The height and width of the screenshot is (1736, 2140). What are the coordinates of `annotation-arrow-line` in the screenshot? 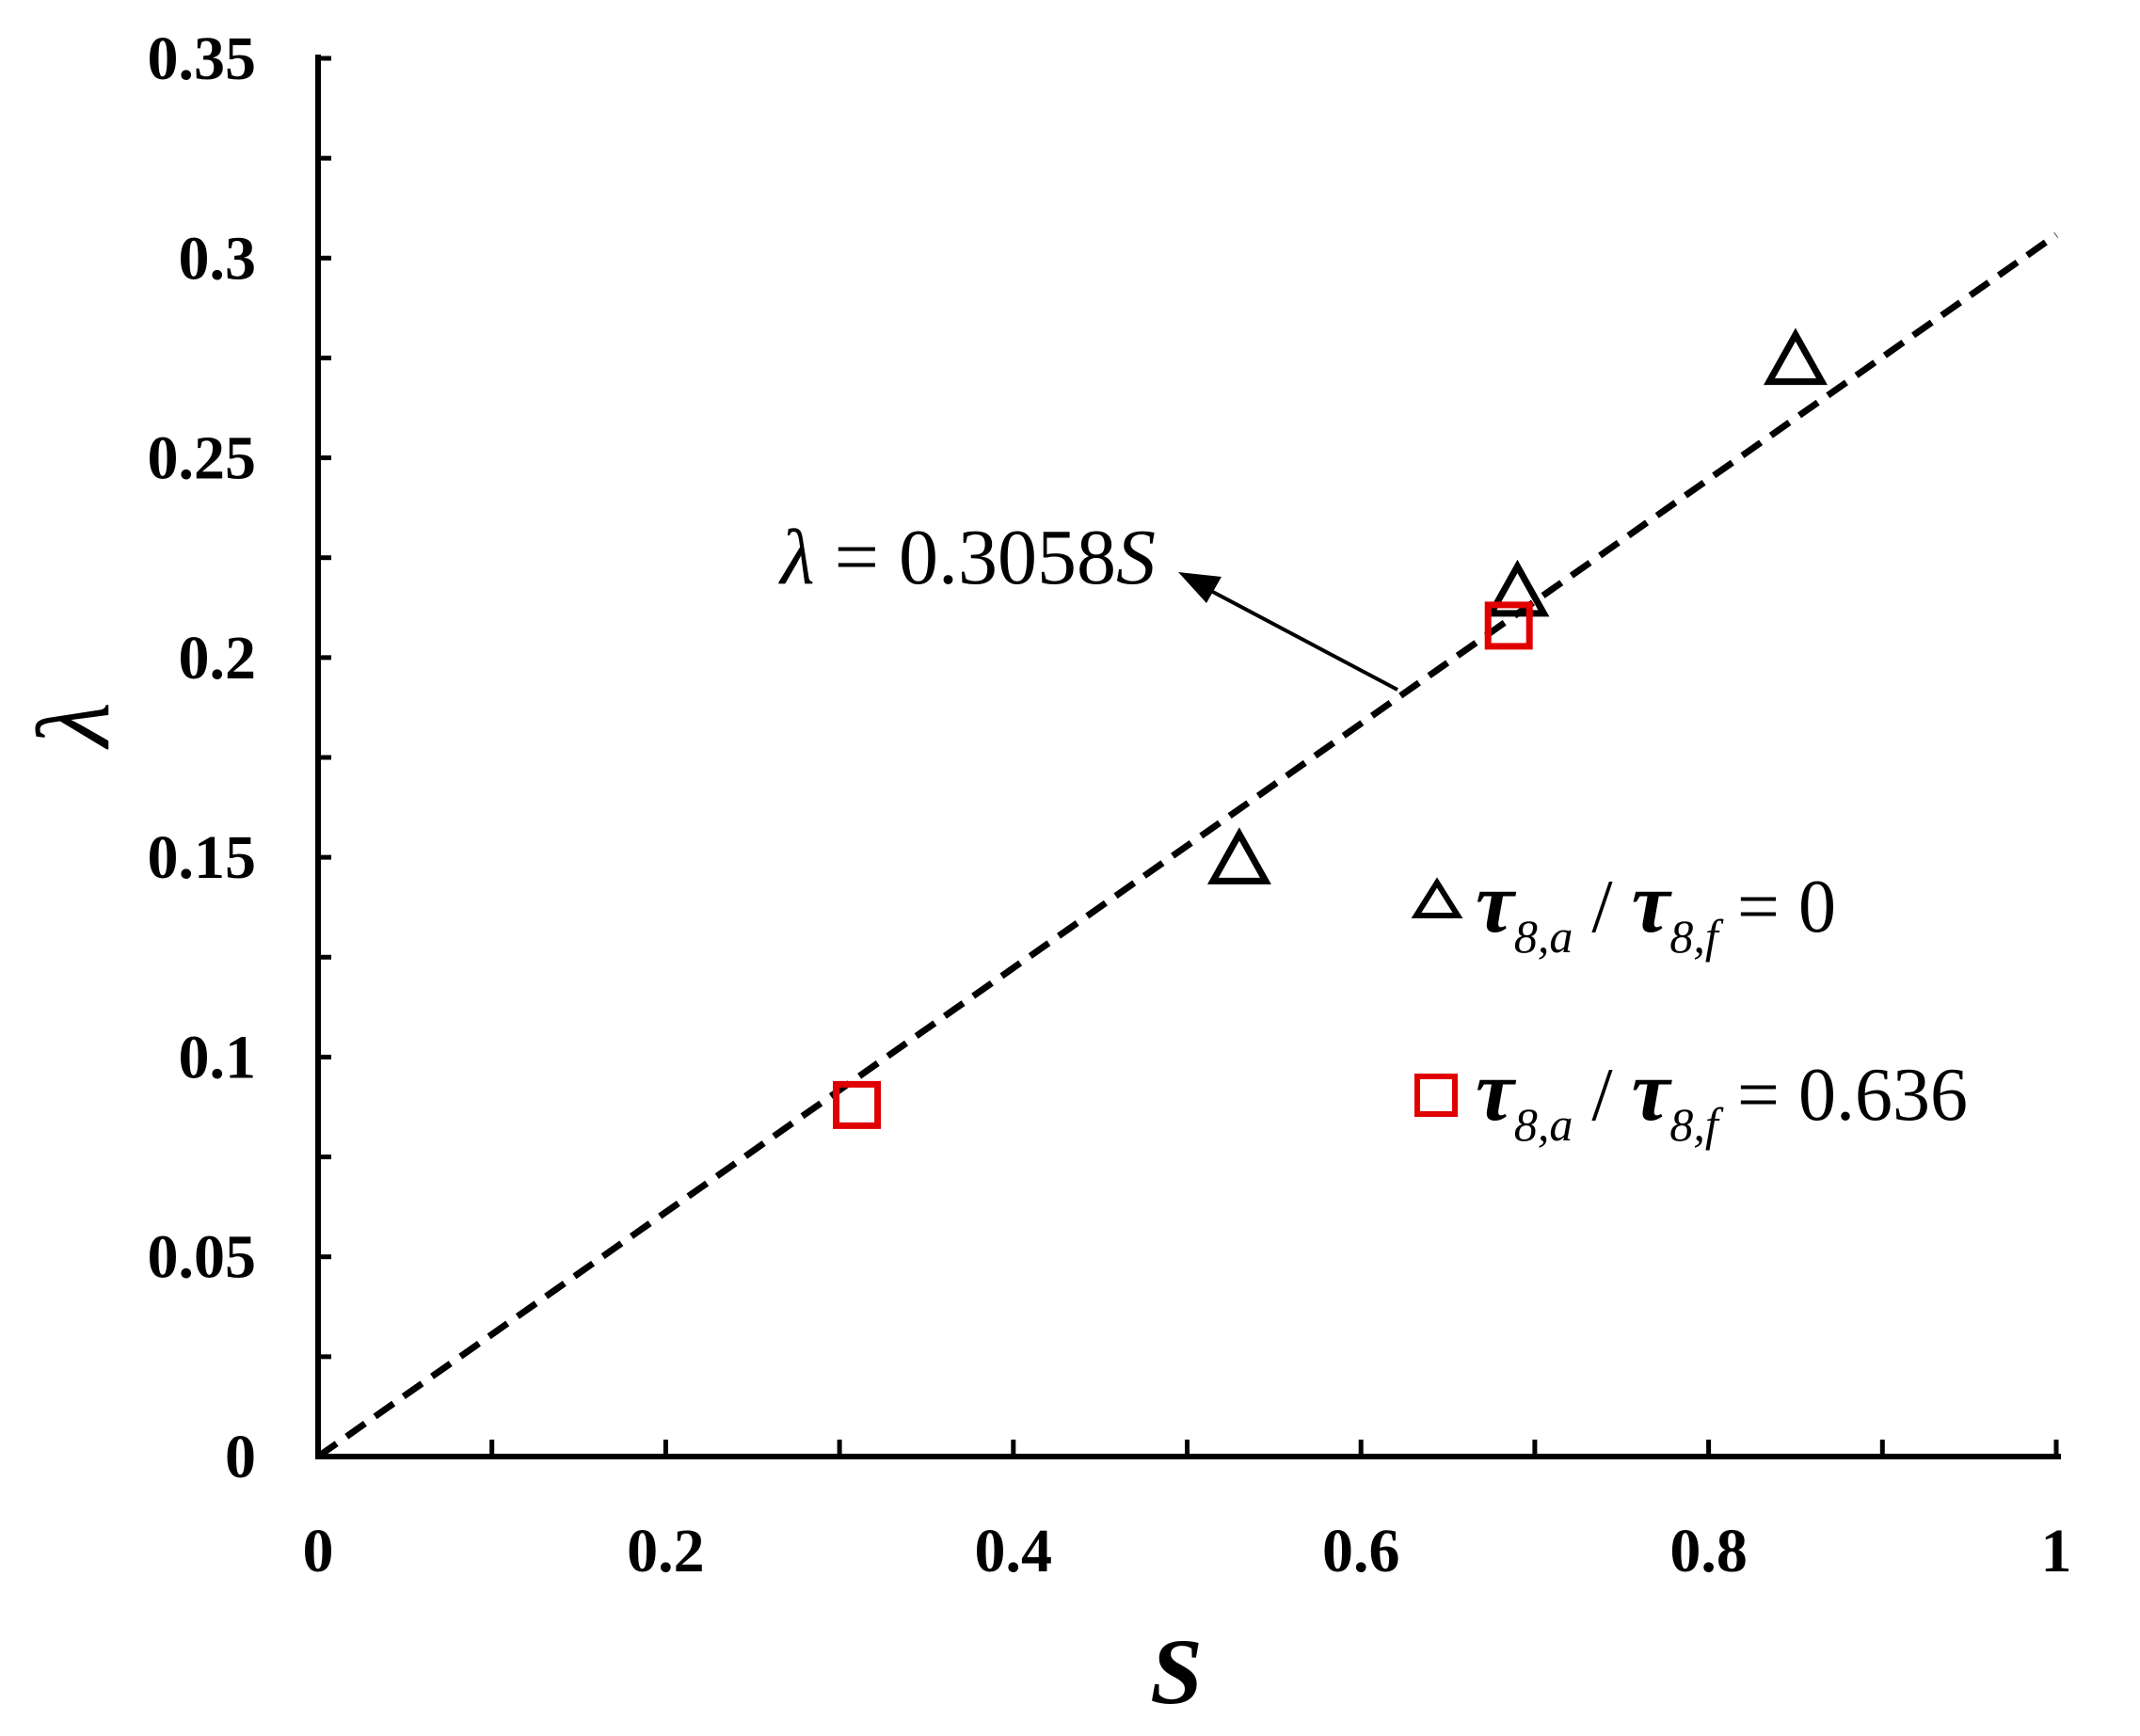 It's located at (1303, 640).